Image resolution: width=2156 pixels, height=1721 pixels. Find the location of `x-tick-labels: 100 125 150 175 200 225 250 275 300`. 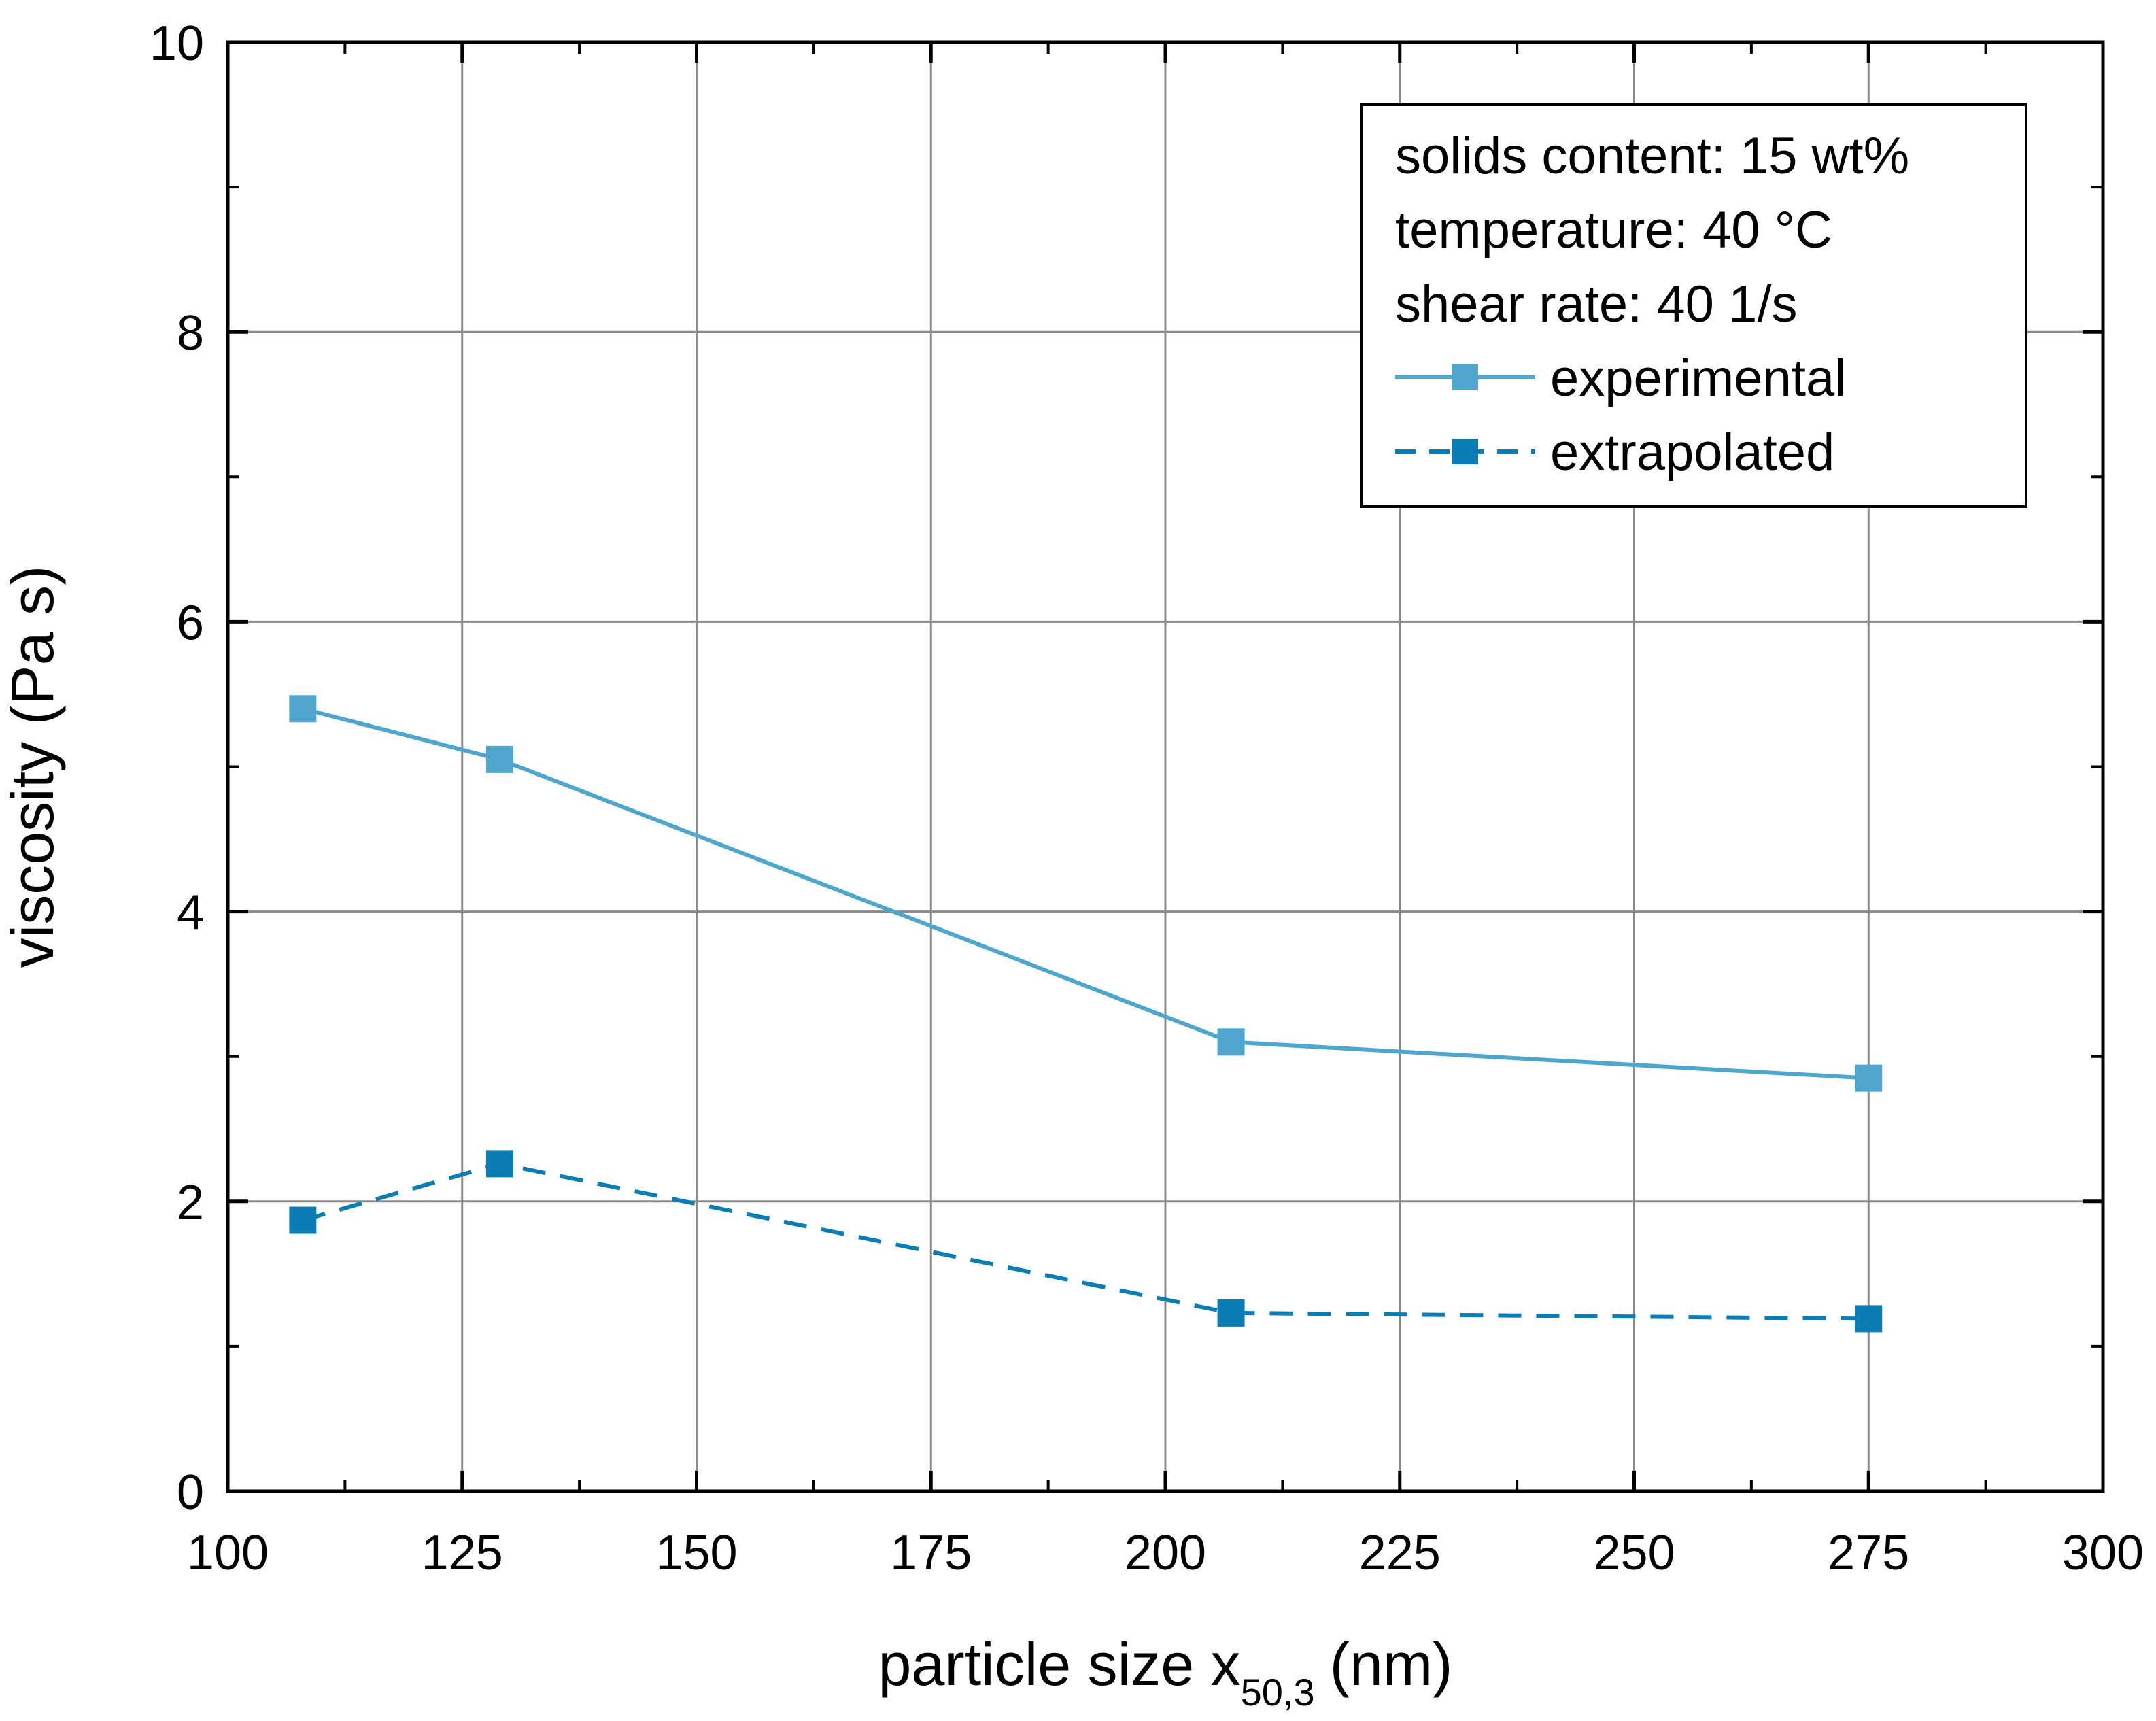

x-tick-labels: 100 125 150 175 200 225 250 275 300 is located at coordinates (1165, 1553).